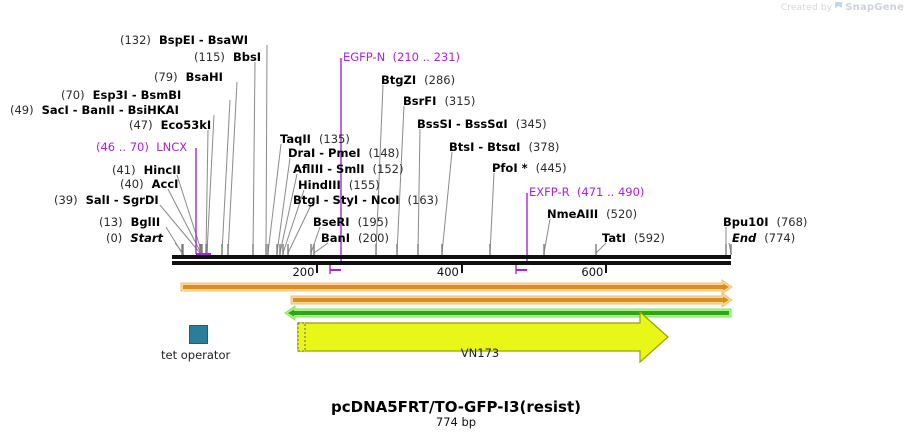 This screenshot has height=437, width=912. Describe the element at coordinates (315, 139) in the screenshot. I see `site-label-taqii: TaqII (135)` at that location.